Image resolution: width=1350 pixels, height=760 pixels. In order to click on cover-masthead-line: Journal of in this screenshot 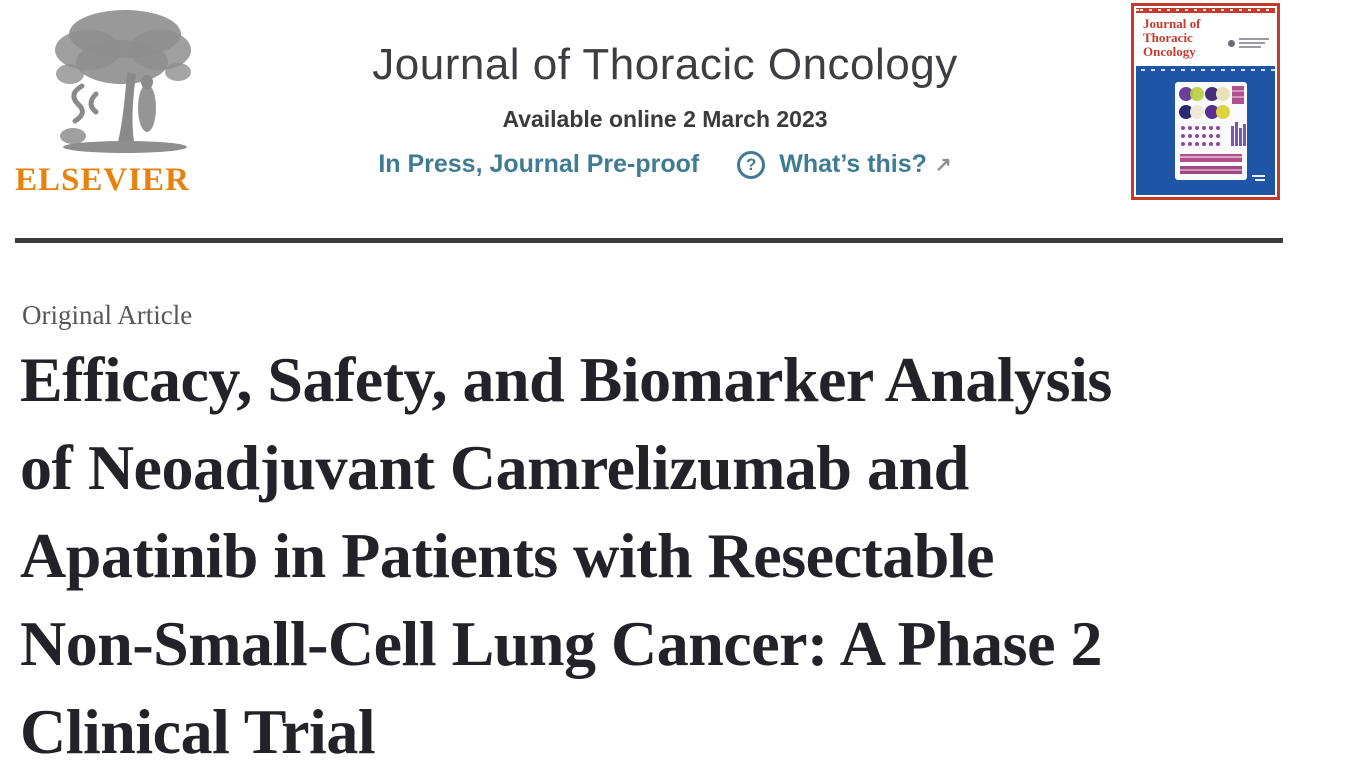, I will do `click(1172, 23)`.